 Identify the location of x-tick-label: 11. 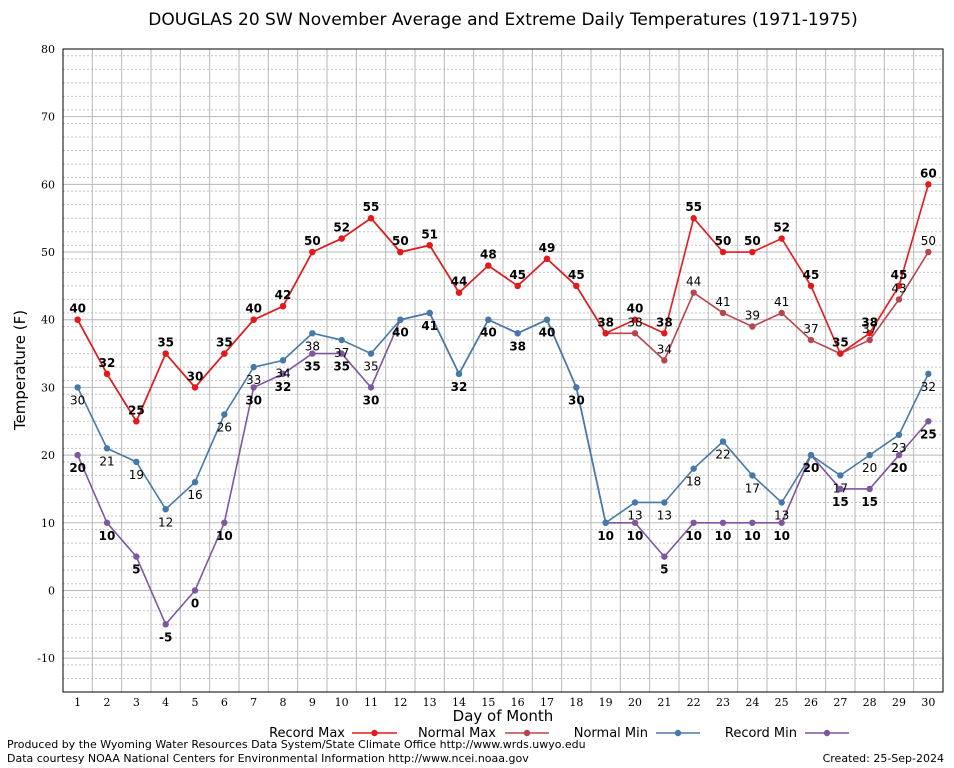
(371, 702).